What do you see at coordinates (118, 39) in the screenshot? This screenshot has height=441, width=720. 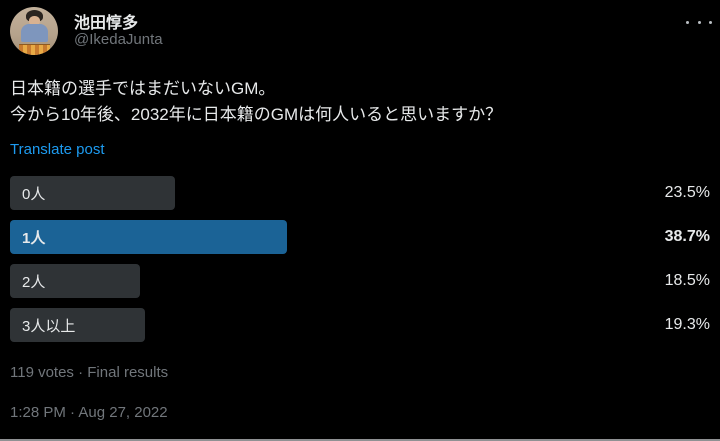 I see `user-handle: @IkedaJunta` at bounding box center [118, 39].